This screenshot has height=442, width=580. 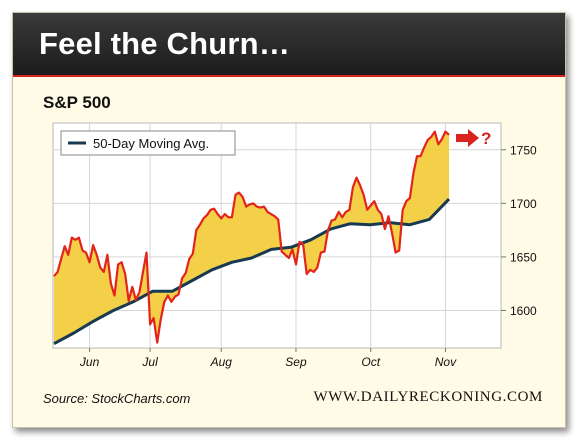 I want to click on legend-box, so click(x=148, y=143).